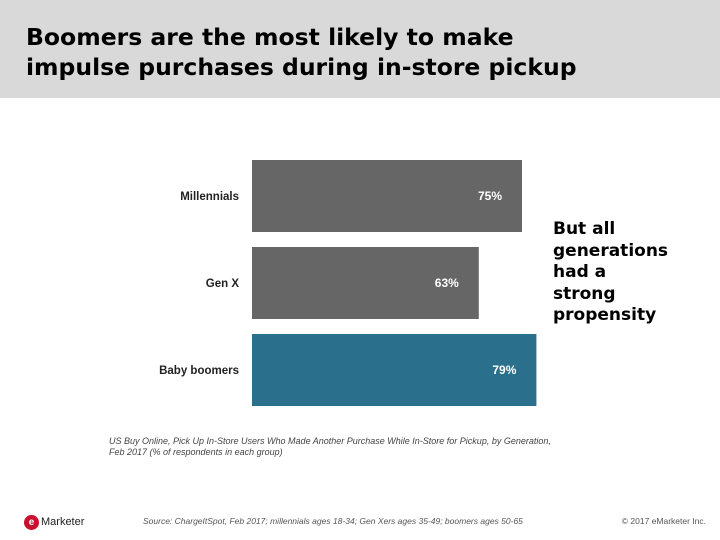  Describe the element at coordinates (199, 371) in the screenshot. I see `category-label-baby-boomers: Baby boomers` at that location.